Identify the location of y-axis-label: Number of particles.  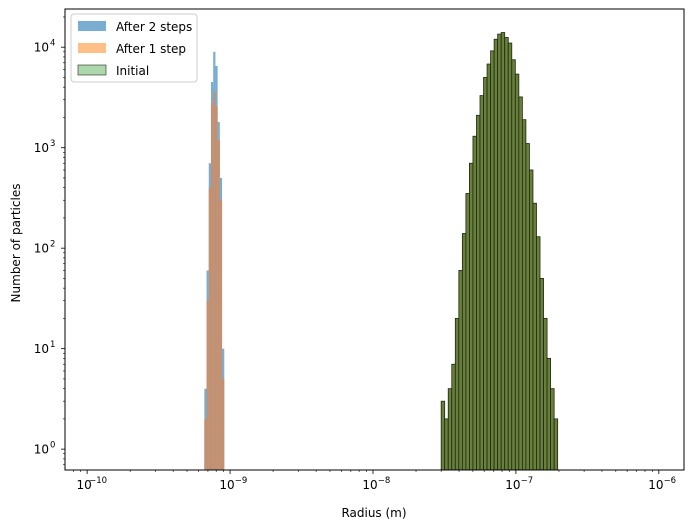
(16, 243).